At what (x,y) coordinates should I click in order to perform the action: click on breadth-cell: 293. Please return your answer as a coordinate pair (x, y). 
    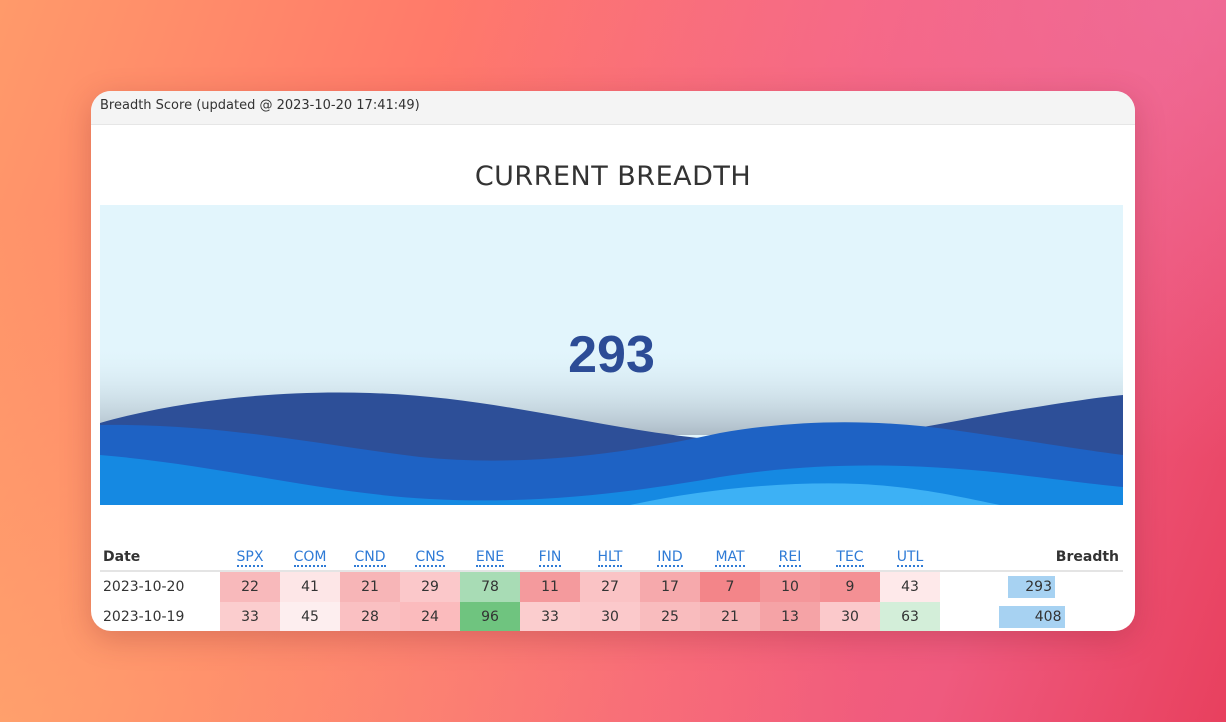
    Looking at the image, I should click on (1031, 586).